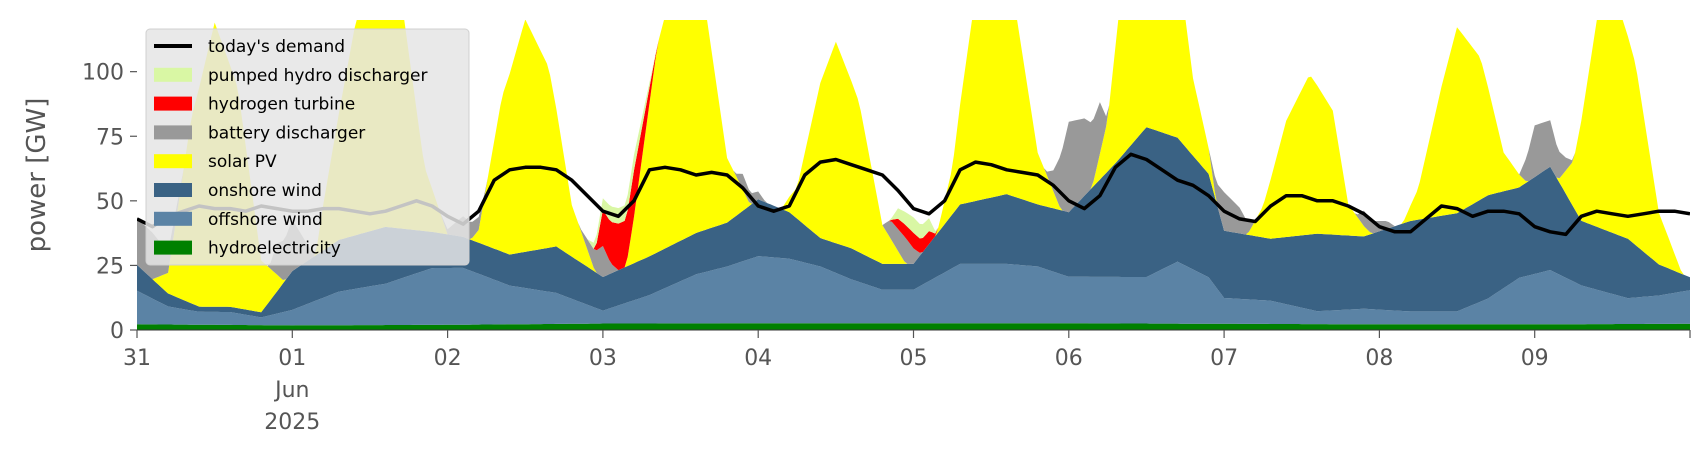 Image resolution: width=1706 pixels, height=464 pixels. What do you see at coordinates (103, 73) in the screenshot?
I see `y-tick-label: 100` at bounding box center [103, 73].